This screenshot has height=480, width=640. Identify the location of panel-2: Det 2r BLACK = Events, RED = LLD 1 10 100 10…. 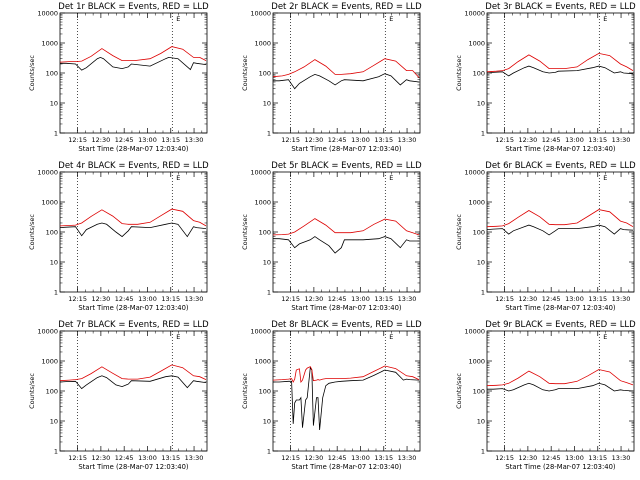
(331, 77).